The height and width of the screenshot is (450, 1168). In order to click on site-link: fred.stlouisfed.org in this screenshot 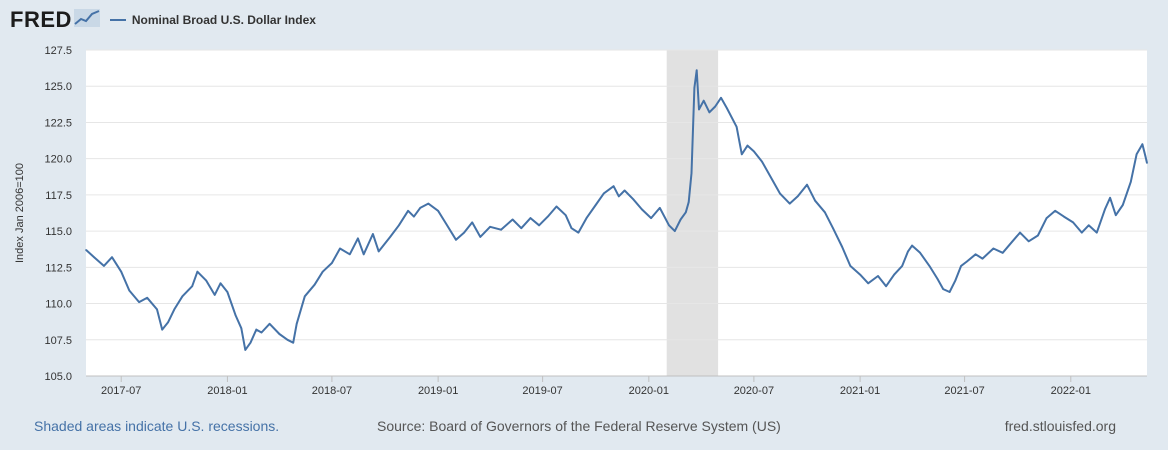, I will do `click(1060, 426)`.